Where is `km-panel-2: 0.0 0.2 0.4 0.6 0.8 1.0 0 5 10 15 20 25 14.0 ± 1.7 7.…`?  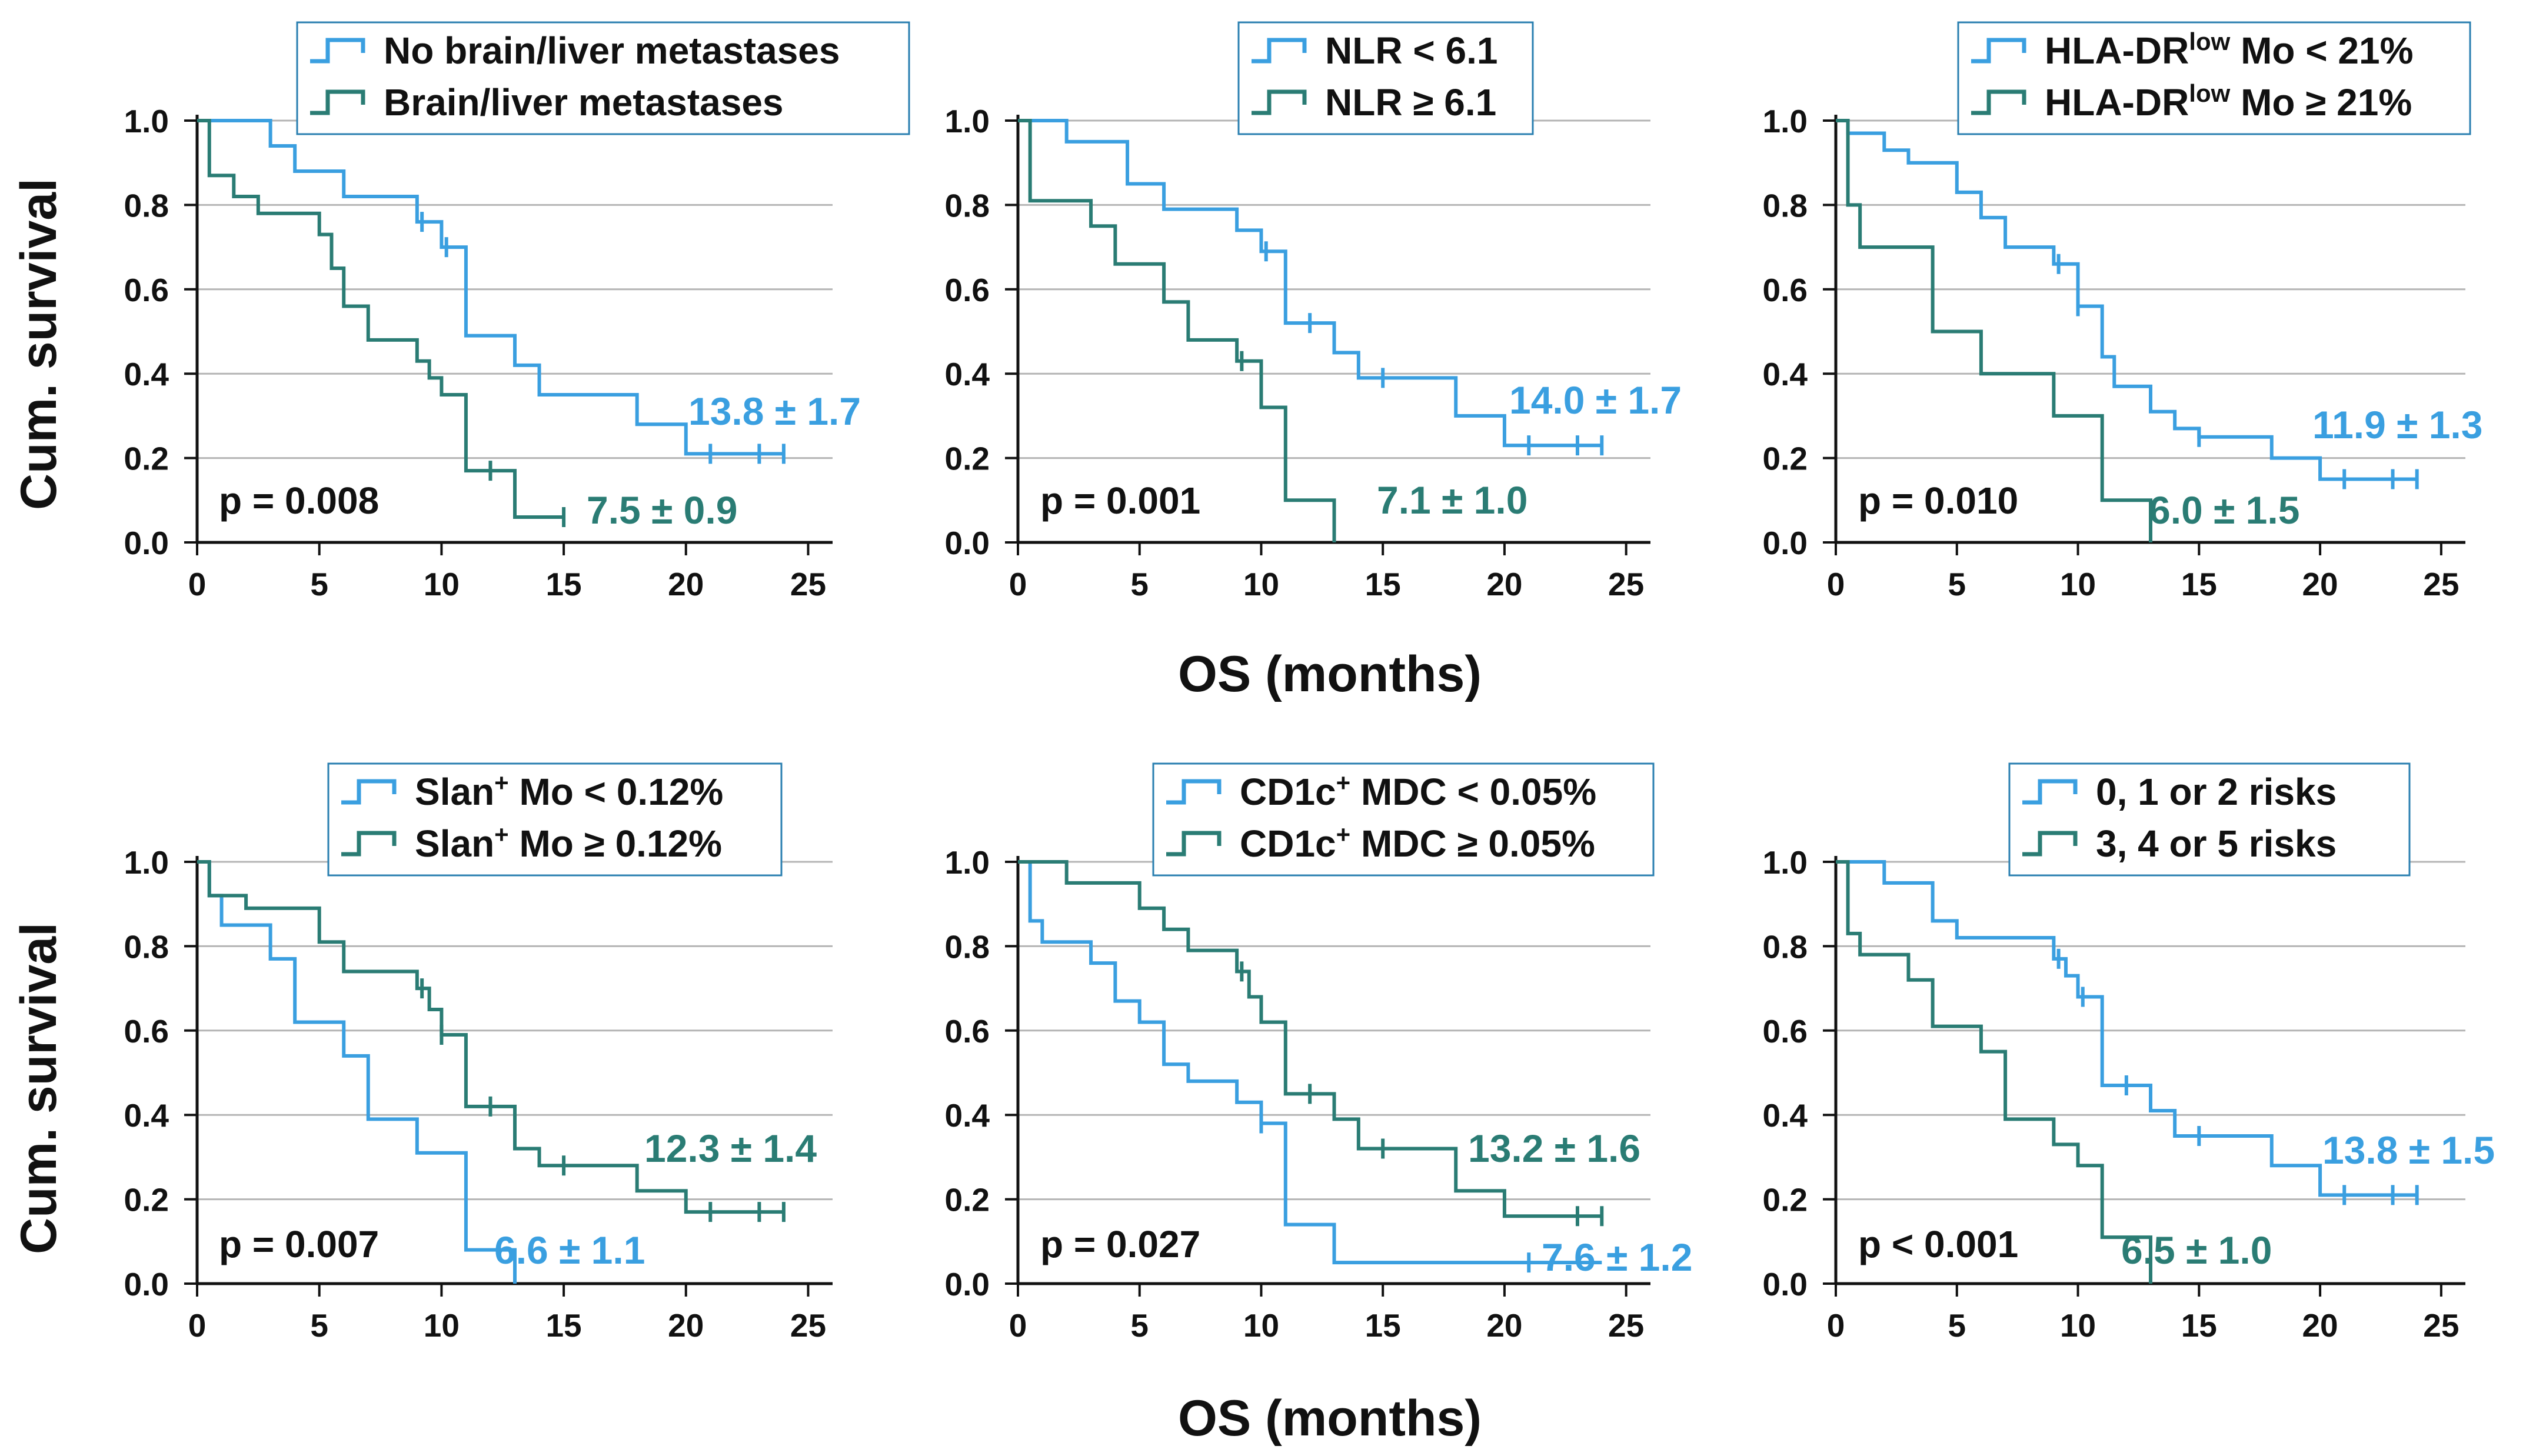
km-panel-2: 0.0 0.2 0.4 0.6 0.8 1.0 0 5 10 15 20 25 14.0 ± 1.7 7.… is located at coordinates (1313, 311).